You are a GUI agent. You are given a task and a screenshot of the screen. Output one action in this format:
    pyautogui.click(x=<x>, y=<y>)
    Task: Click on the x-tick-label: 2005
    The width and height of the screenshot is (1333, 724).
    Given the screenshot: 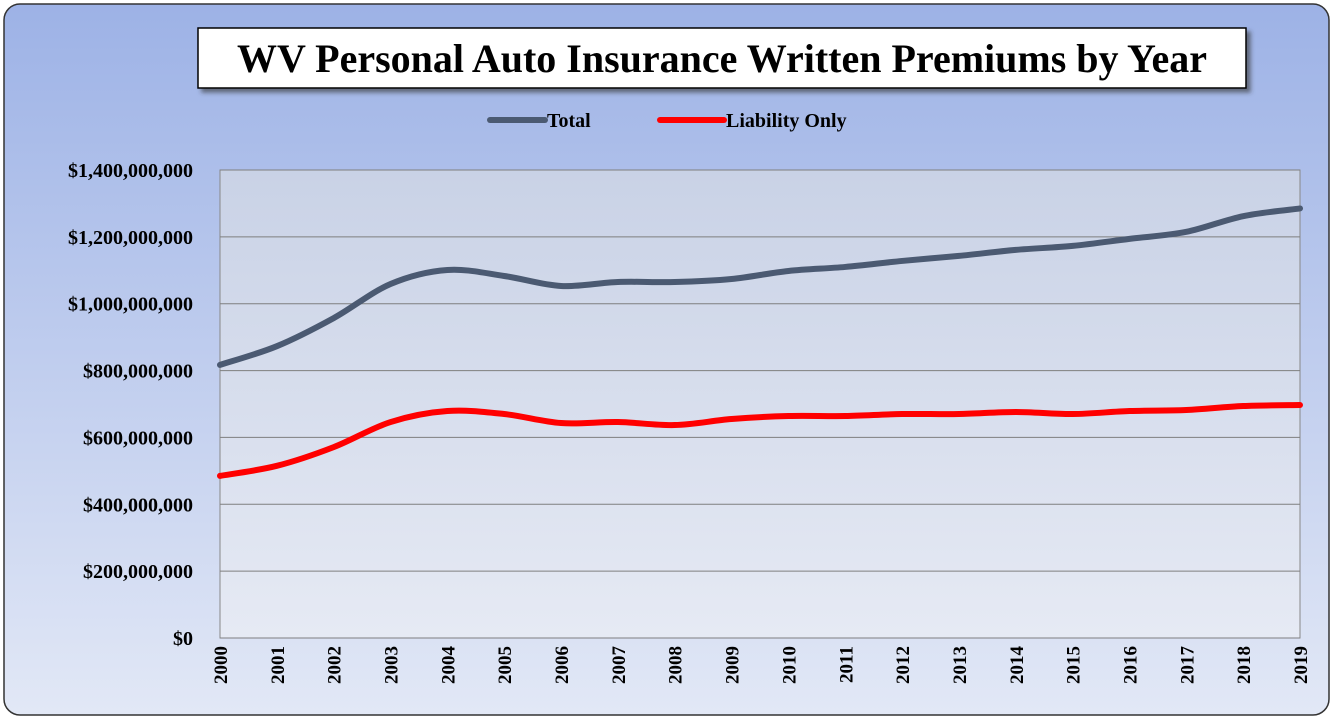 What is the action you would take?
    pyautogui.click(x=505, y=665)
    